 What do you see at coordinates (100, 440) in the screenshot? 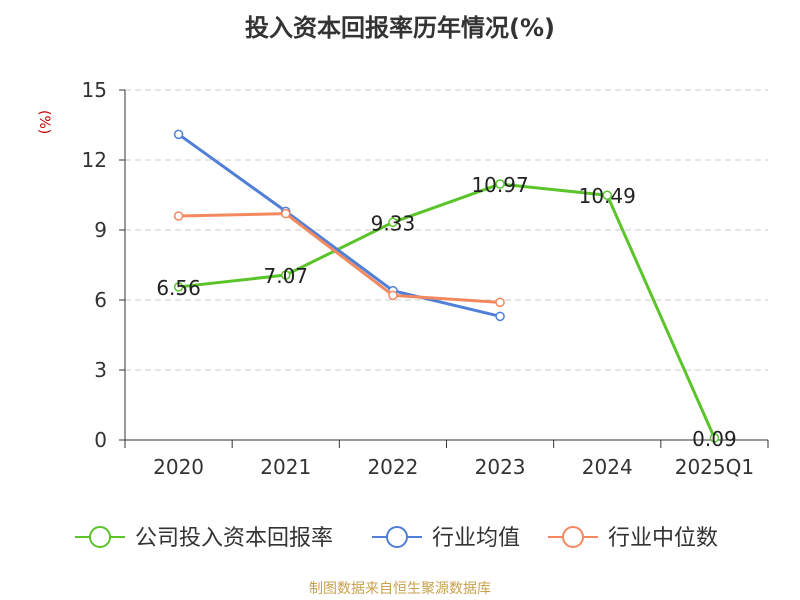
I see `y-tick-label: 0` at bounding box center [100, 440].